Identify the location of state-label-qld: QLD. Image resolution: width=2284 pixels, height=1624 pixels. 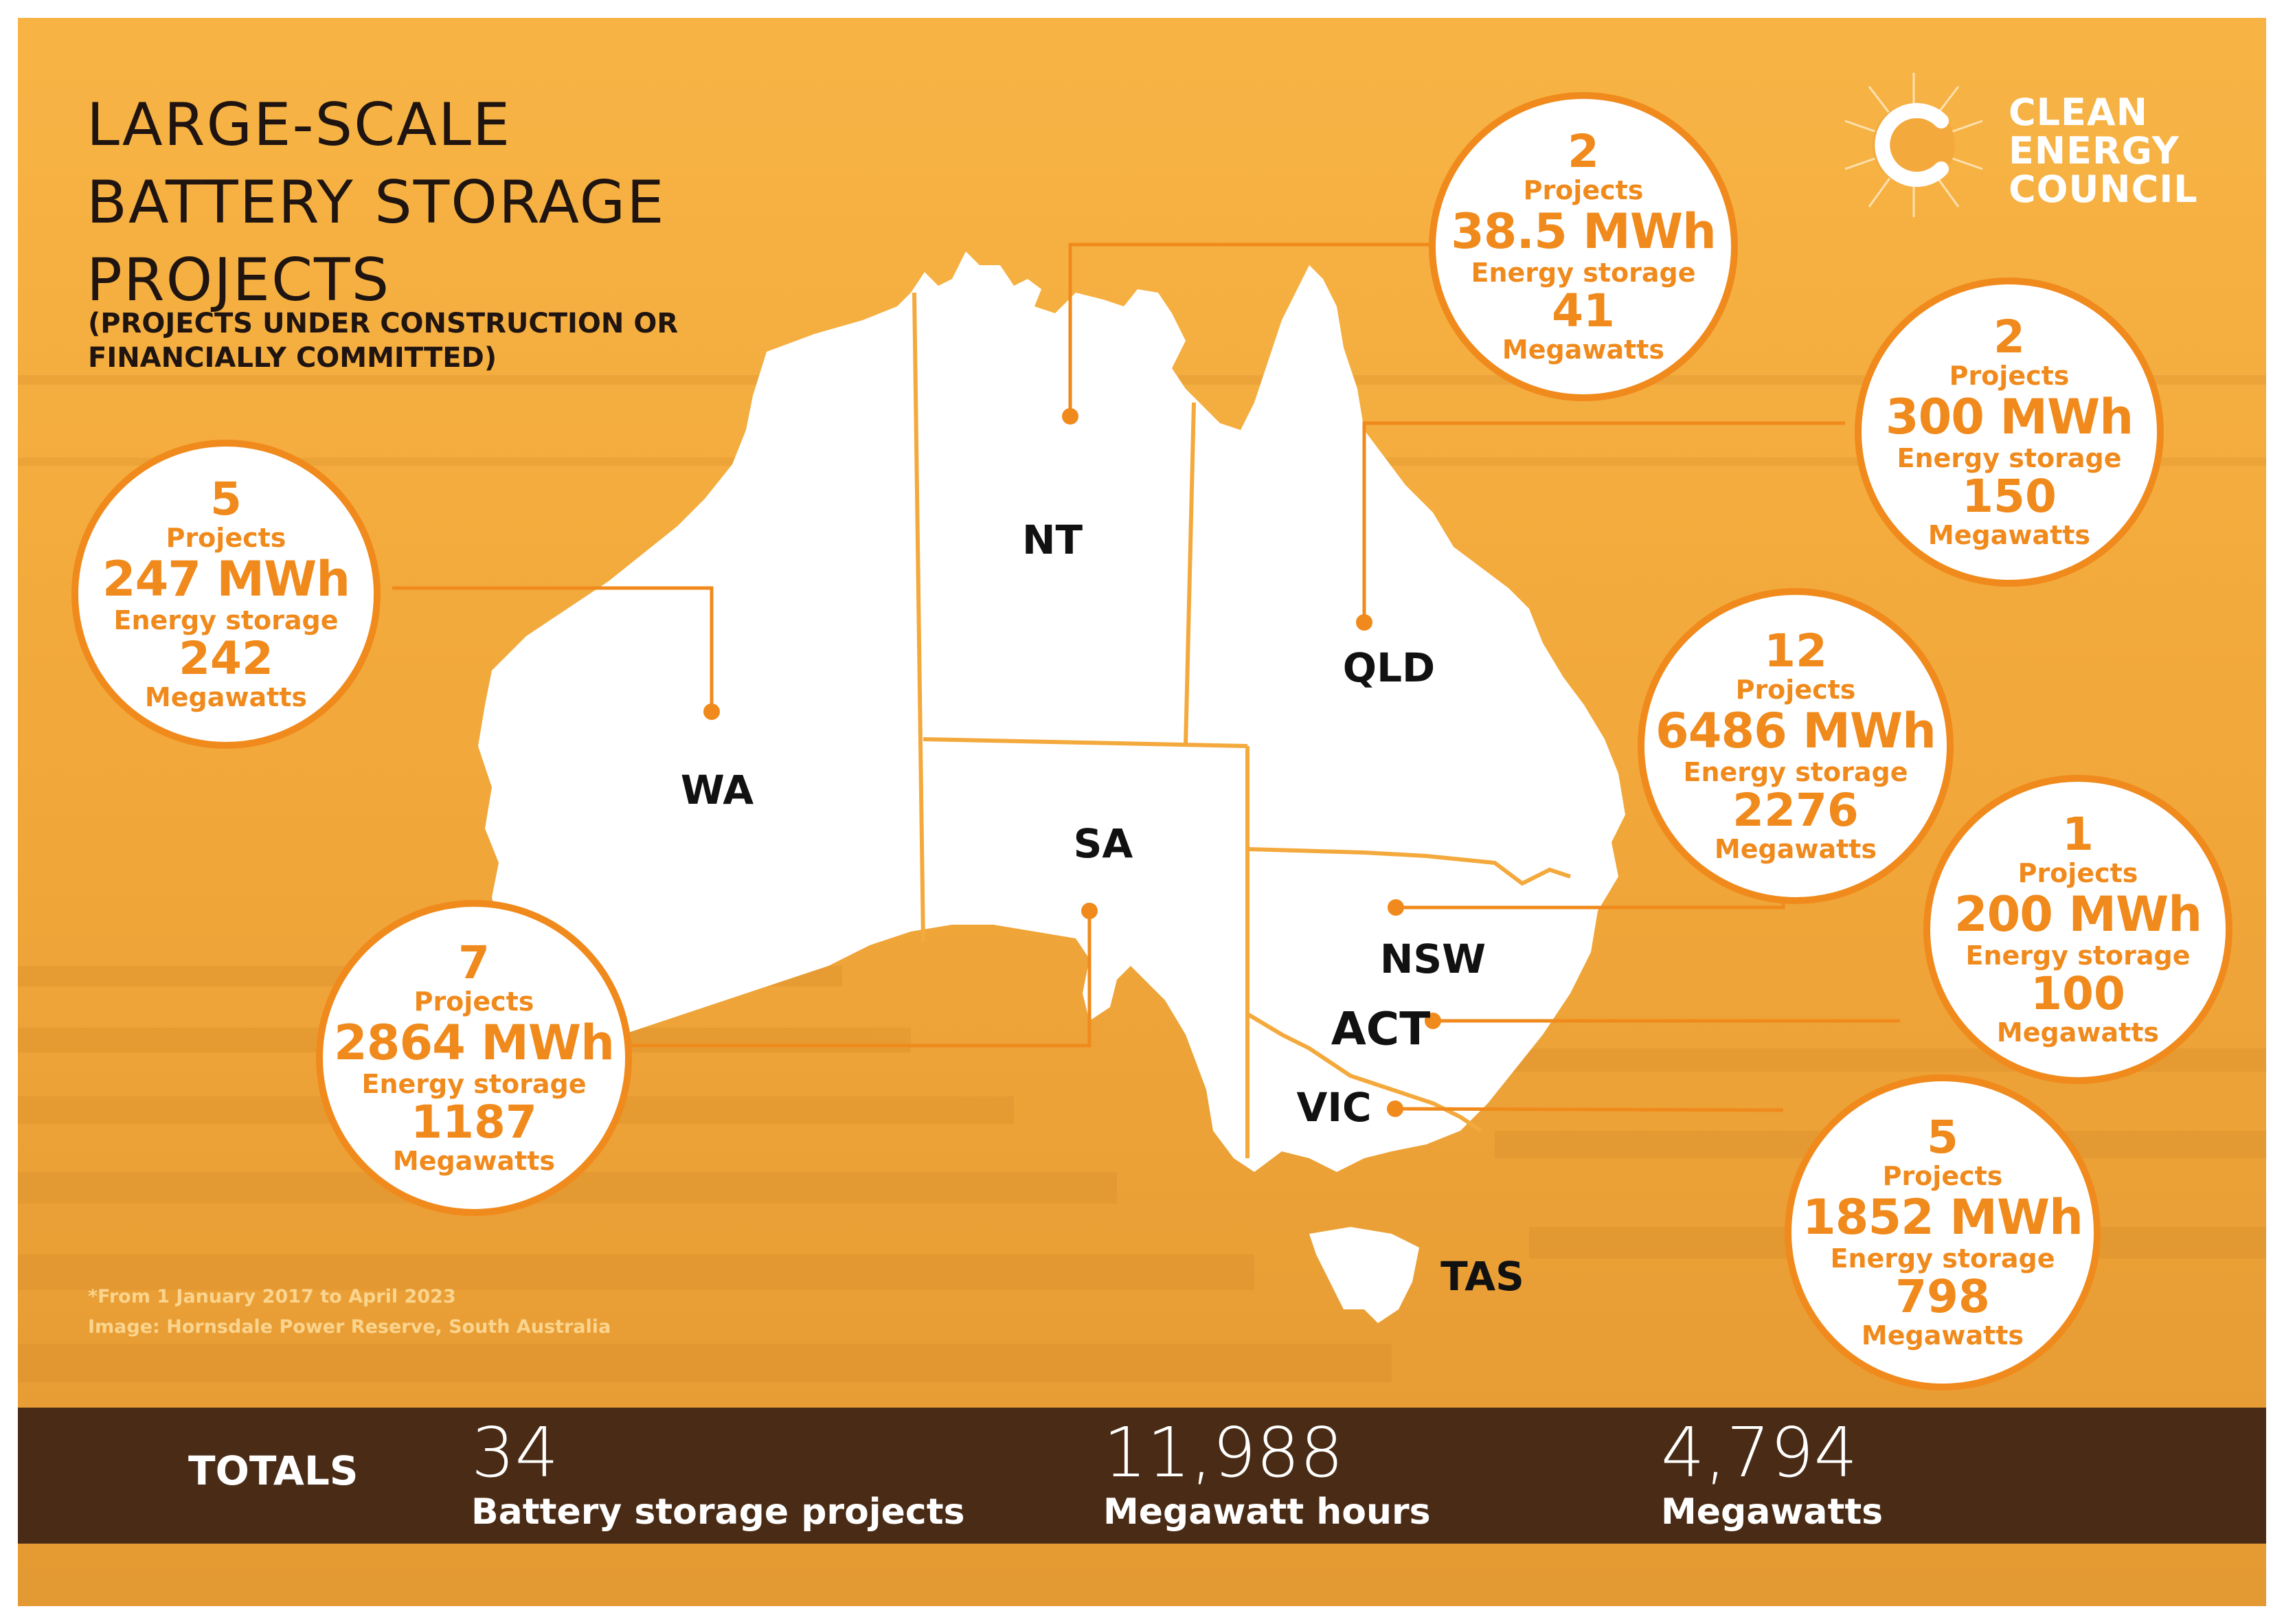
(1389, 667).